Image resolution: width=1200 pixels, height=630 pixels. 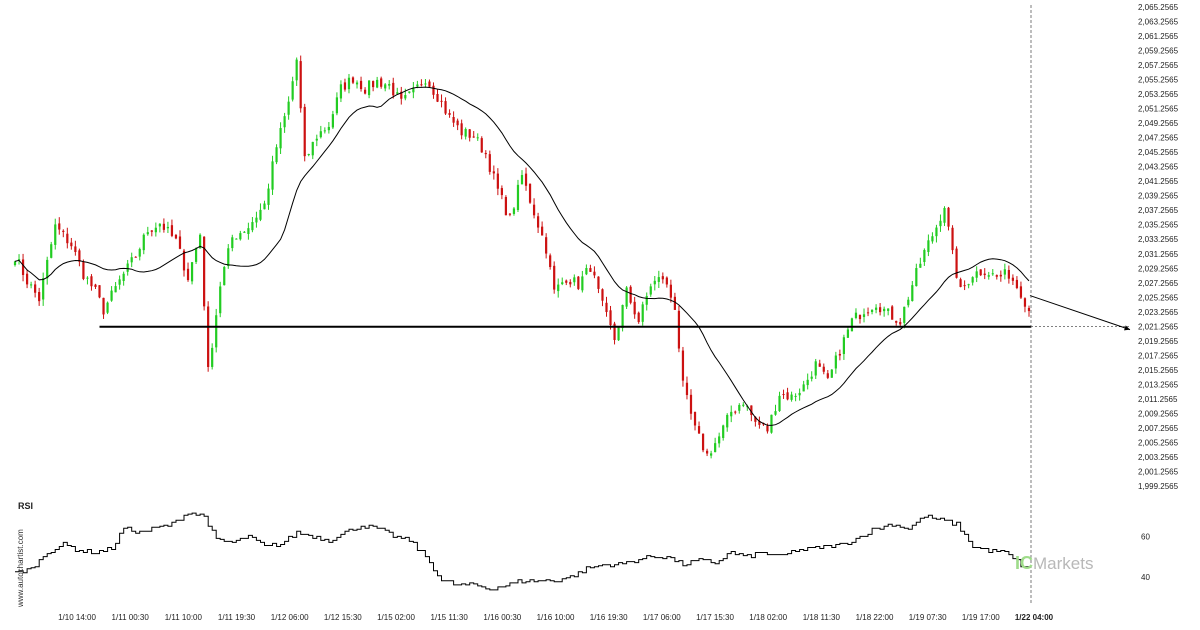 What do you see at coordinates (290, 617) in the screenshot?
I see `time-tick-label: 1/12 06:00` at bounding box center [290, 617].